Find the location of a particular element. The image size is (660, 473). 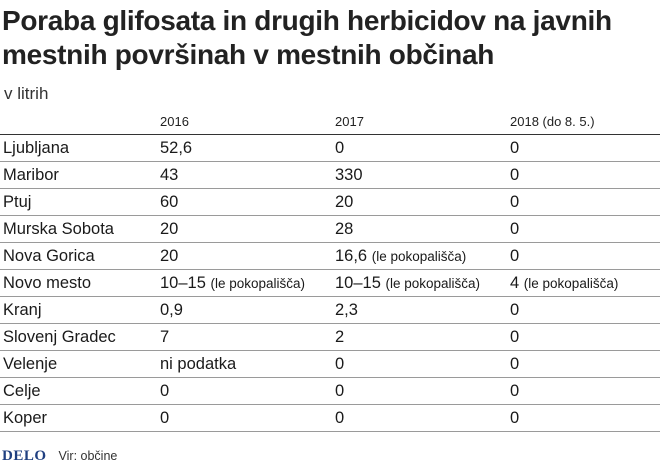

table-row: Murska Sobota 20 28 0 is located at coordinates (330, 229).